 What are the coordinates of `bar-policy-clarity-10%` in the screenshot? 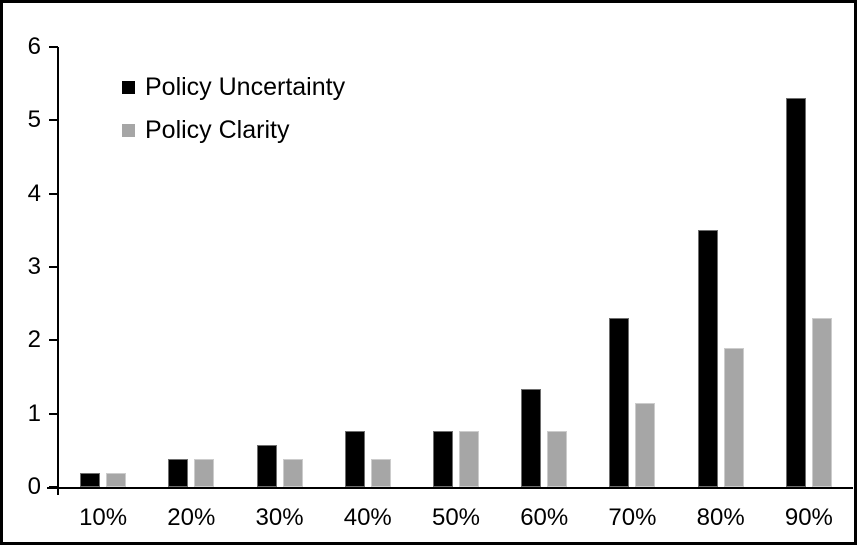 It's located at (116, 480).